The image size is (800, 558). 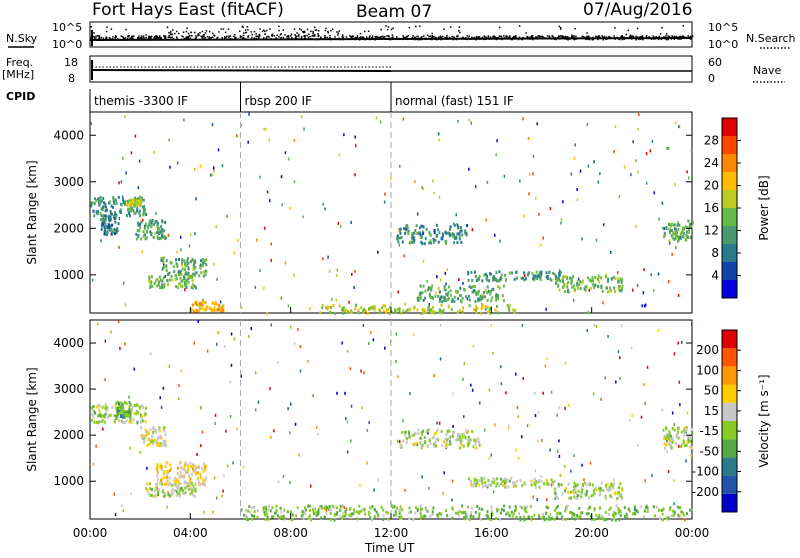 What do you see at coordinates (391, 70) in the screenshot?
I see `freq-trace` at bounding box center [391, 70].